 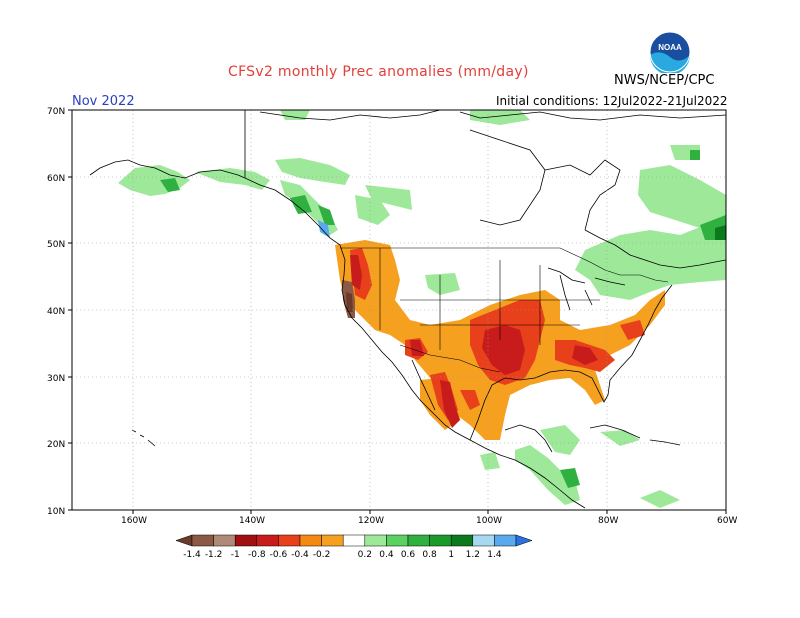 What do you see at coordinates (235, 555) in the screenshot?
I see `colorbar-label: -1` at bounding box center [235, 555].